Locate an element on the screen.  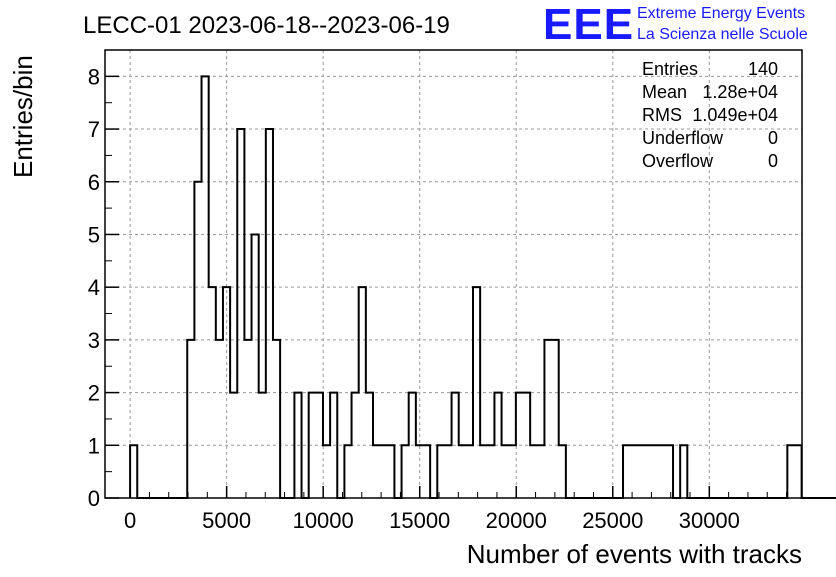
stats-entries-value: 140 is located at coordinates (763, 69).